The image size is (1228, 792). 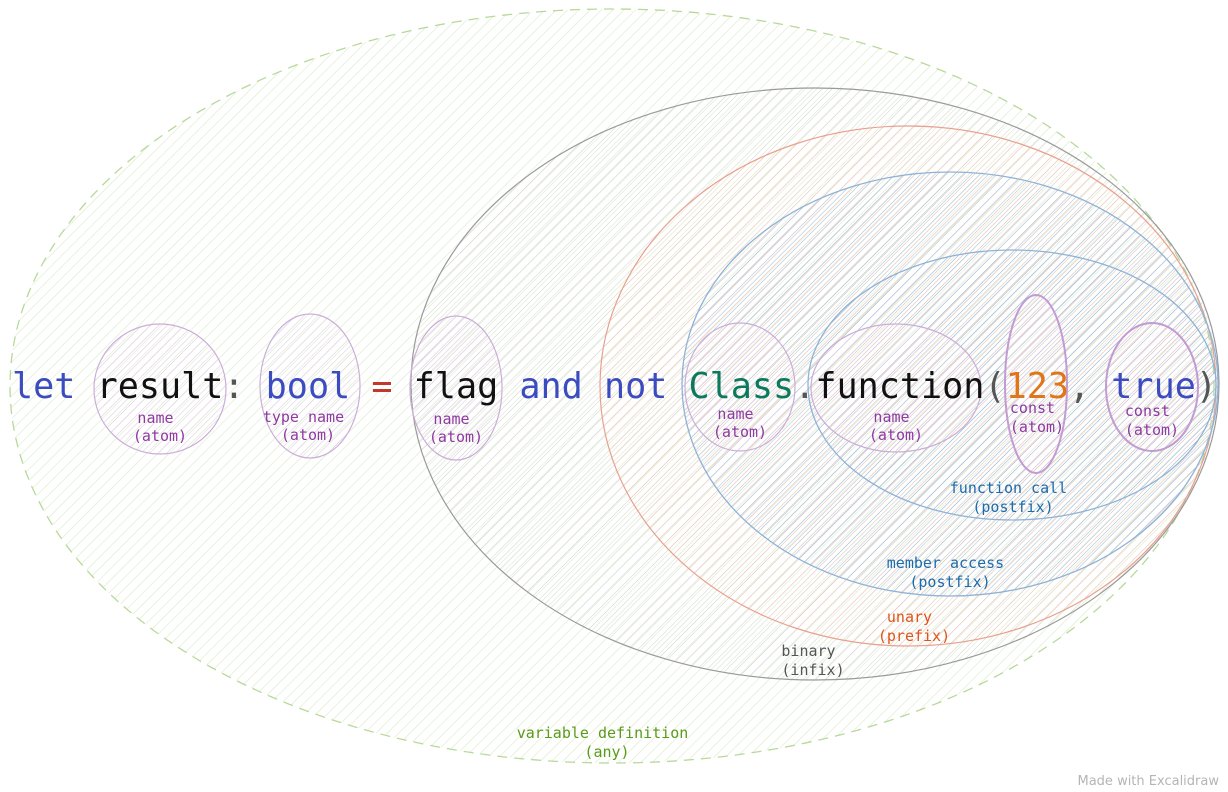 I want to click on code-token: ), so click(x=1206, y=386).